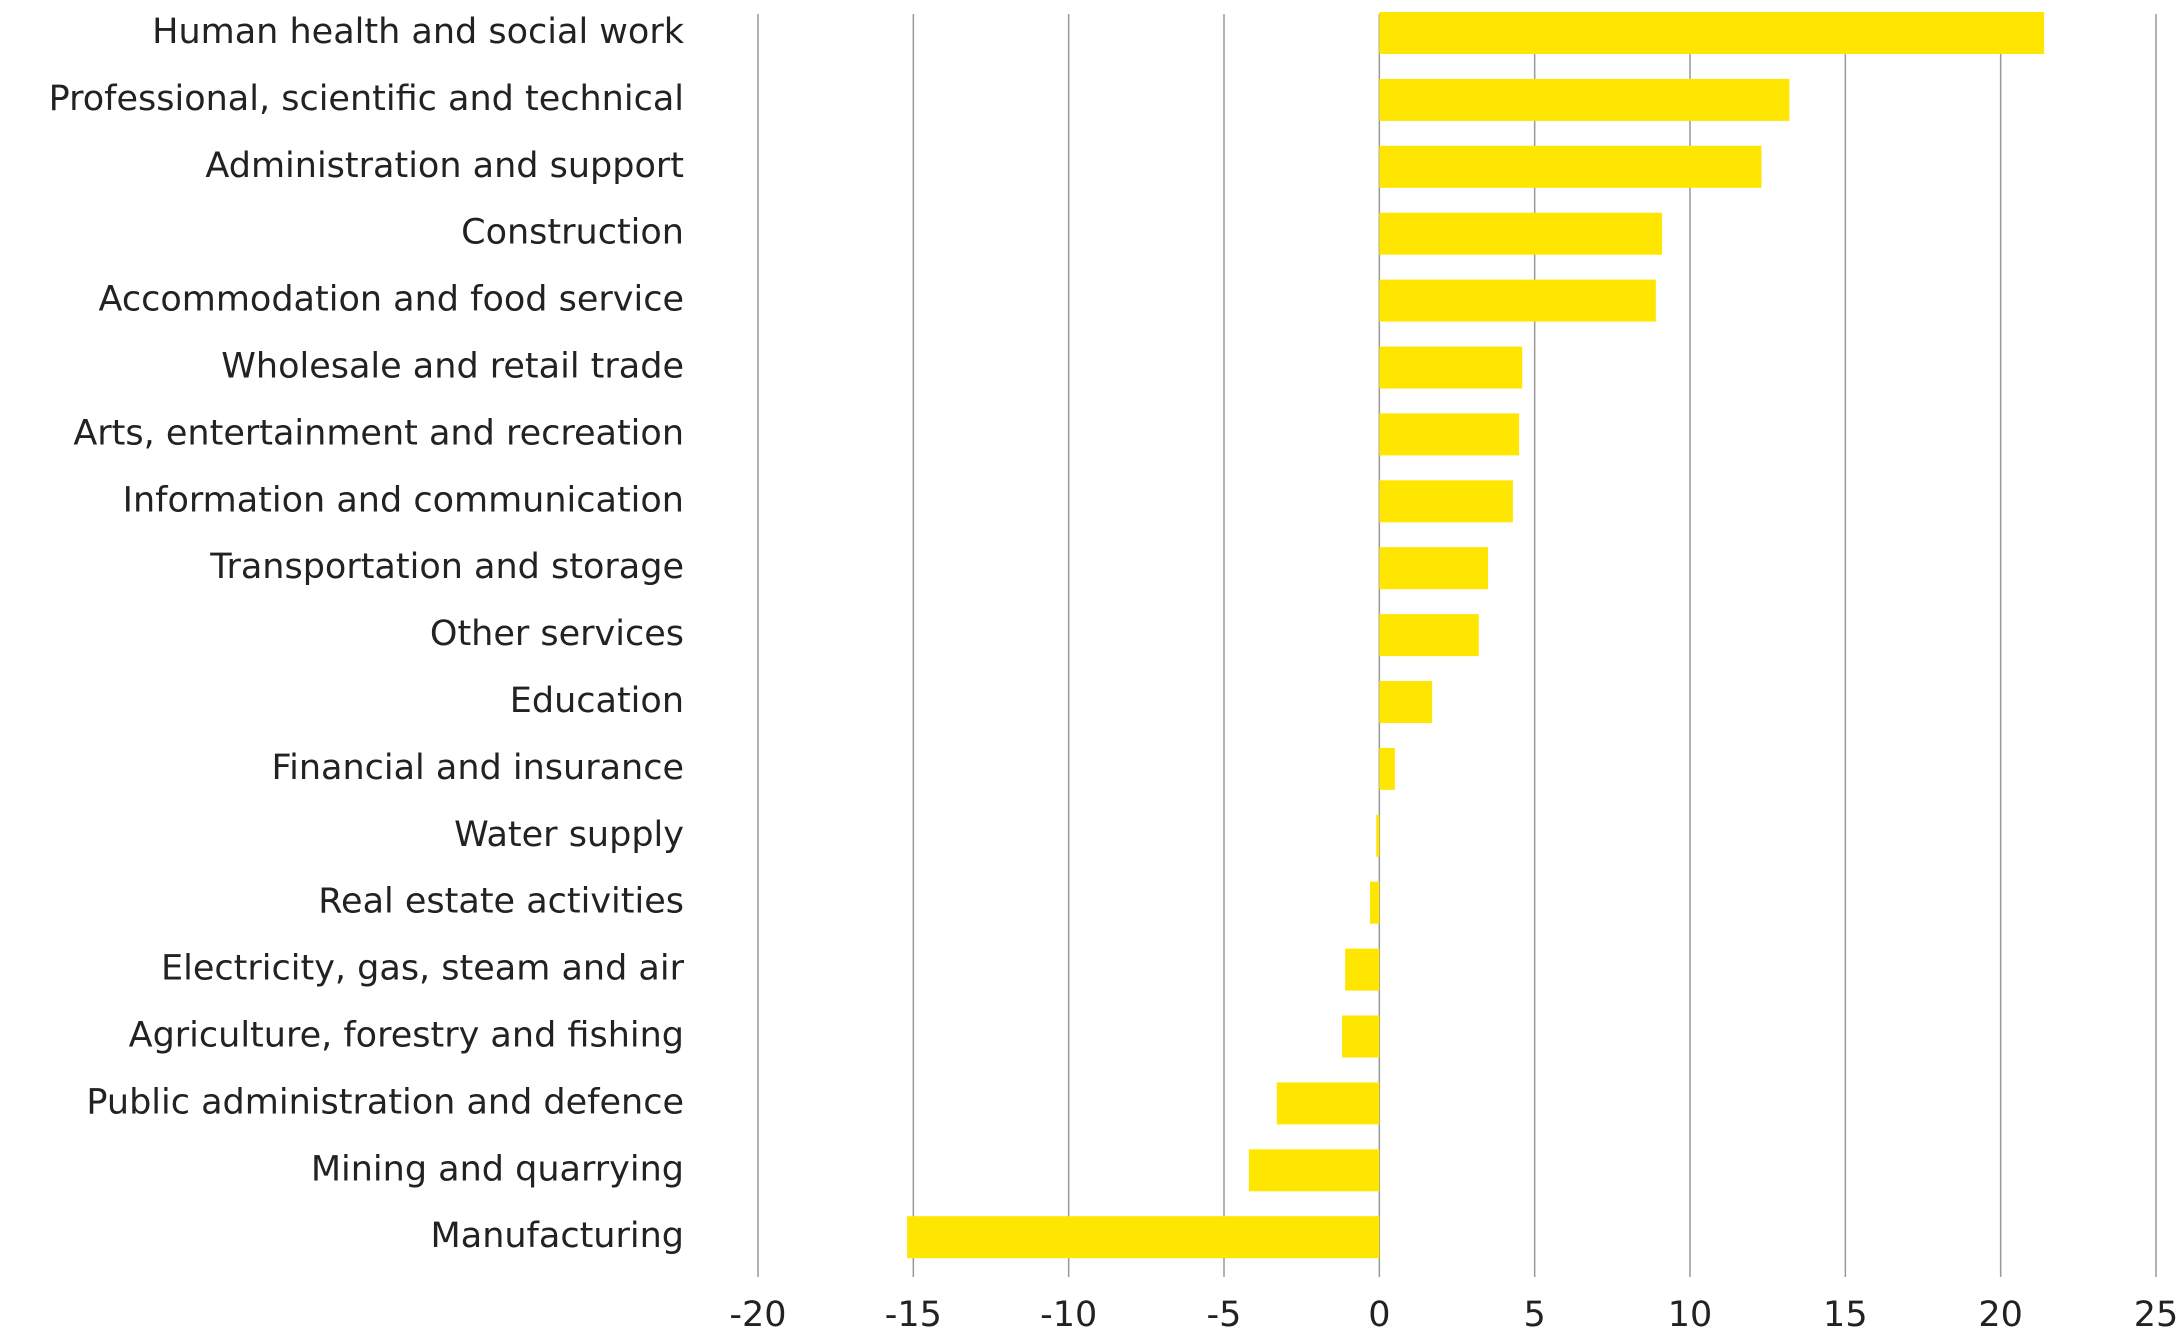 This screenshot has width=2177, height=1338. I want to click on x-tick-label: 0, so click(1379, 1315).